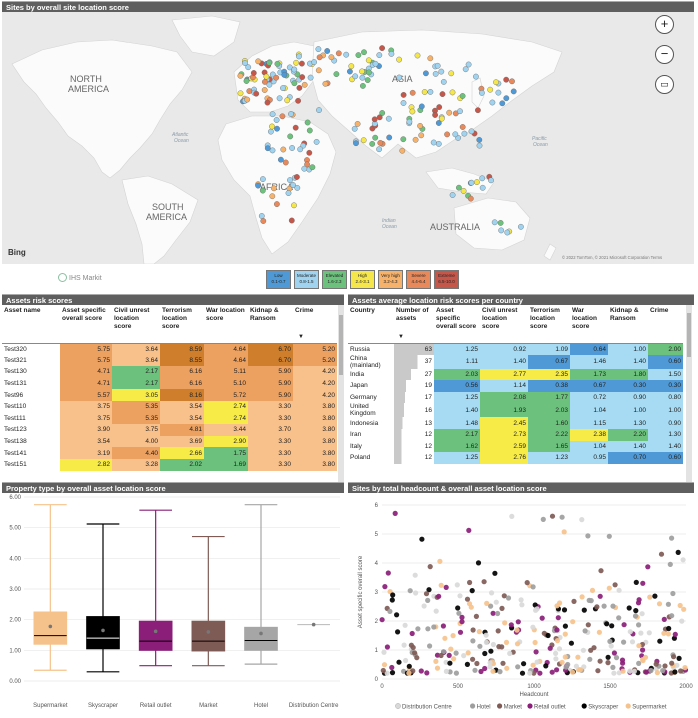  Describe the element at coordinates (313, 624) in the screenshot. I see `box-distribution-centre` at that location.